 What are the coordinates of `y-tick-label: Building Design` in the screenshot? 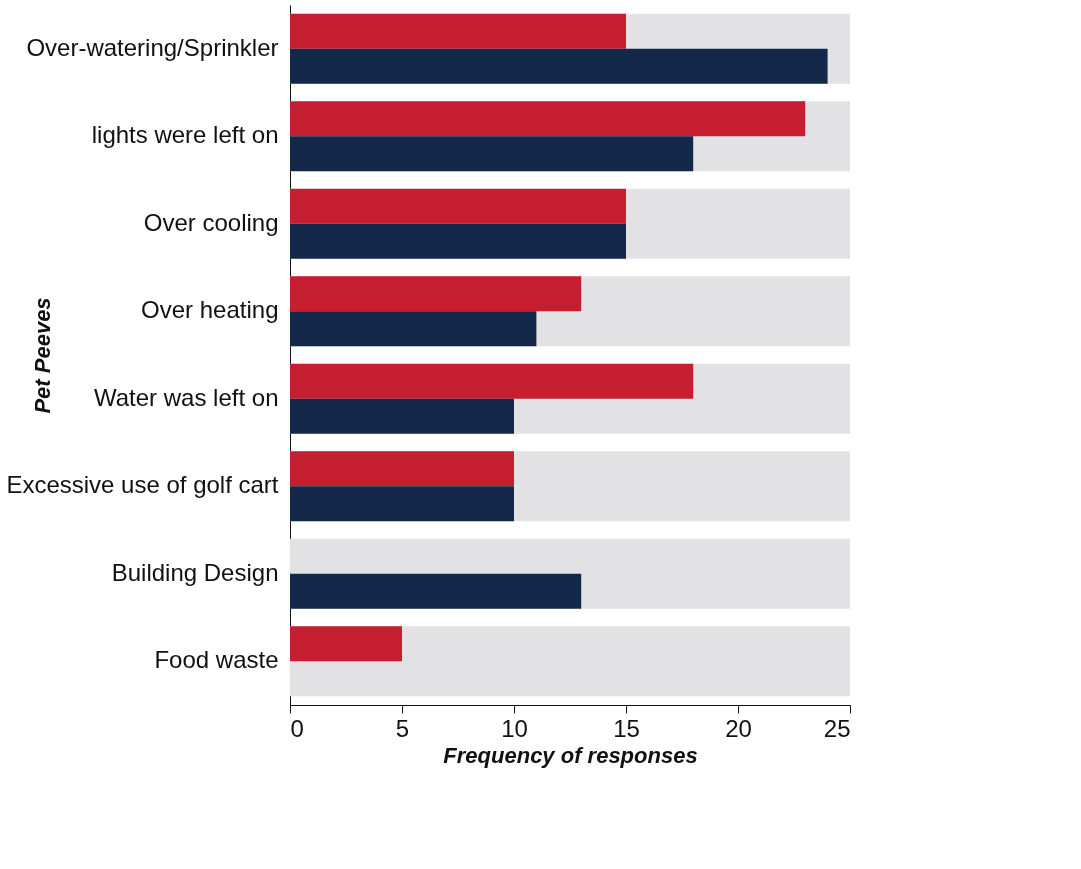 It's located at (195, 572).